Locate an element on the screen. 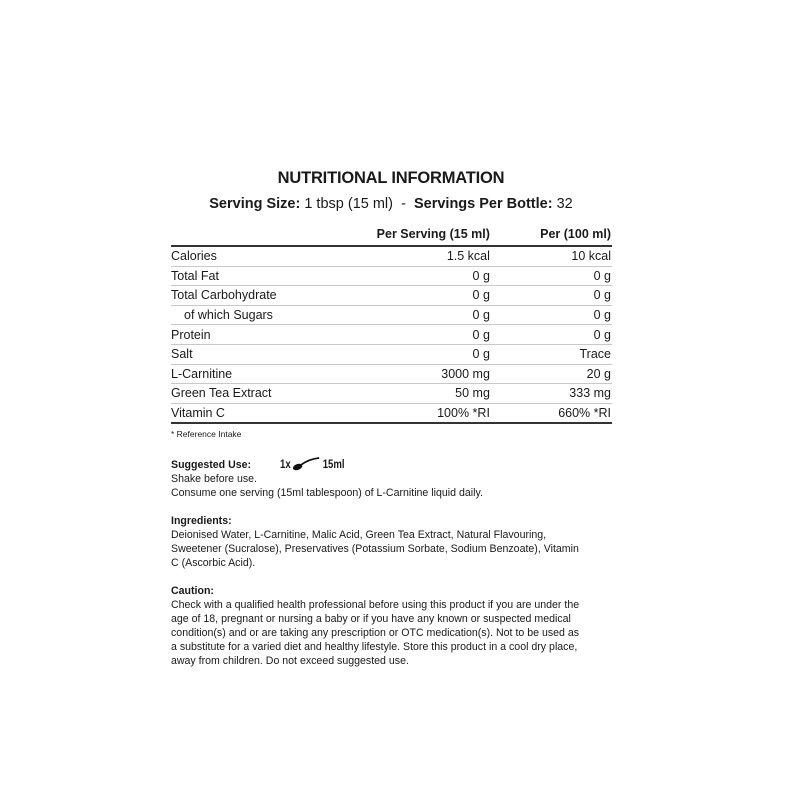 The width and height of the screenshot is (800, 800). suggested-use-heading: Suggested Use: is located at coordinates (211, 465).